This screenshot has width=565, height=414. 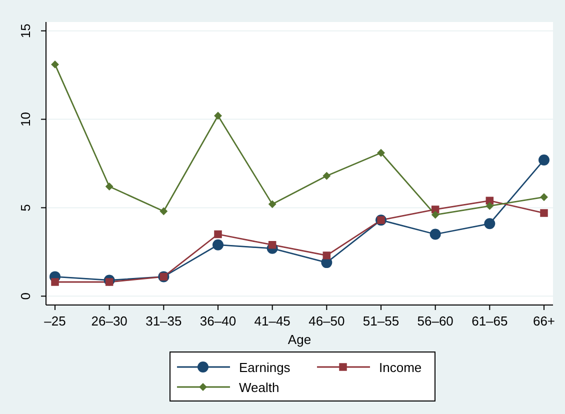 What do you see at coordinates (218, 320) in the screenshot?
I see `x-tick-label: 36–40` at bounding box center [218, 320].